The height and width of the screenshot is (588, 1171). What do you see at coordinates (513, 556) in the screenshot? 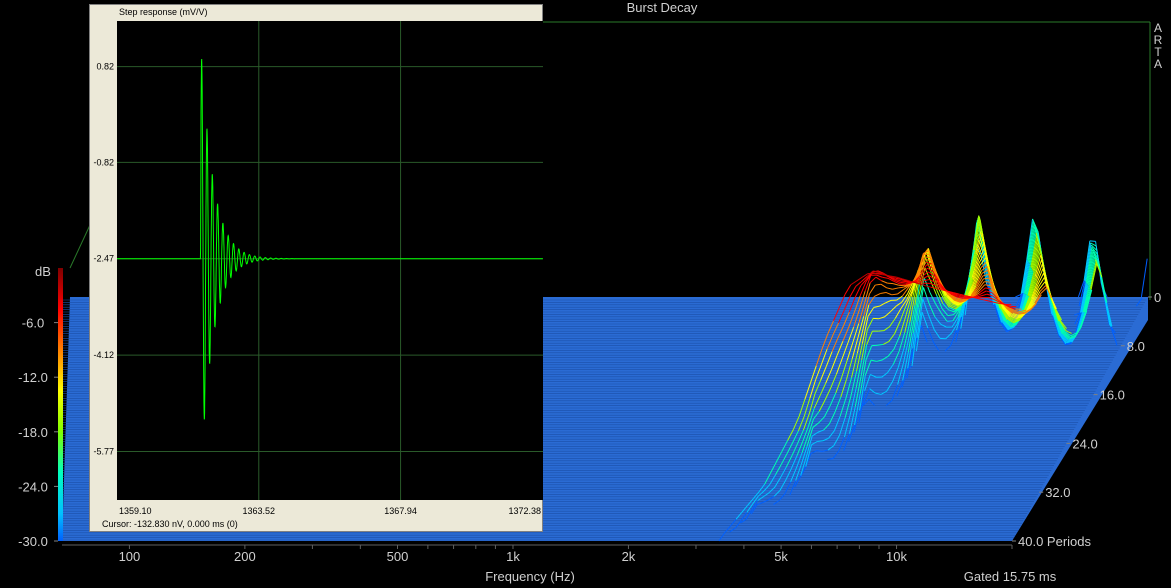
I see `x-tick-label: 1k` at bounding box center [513, 556].